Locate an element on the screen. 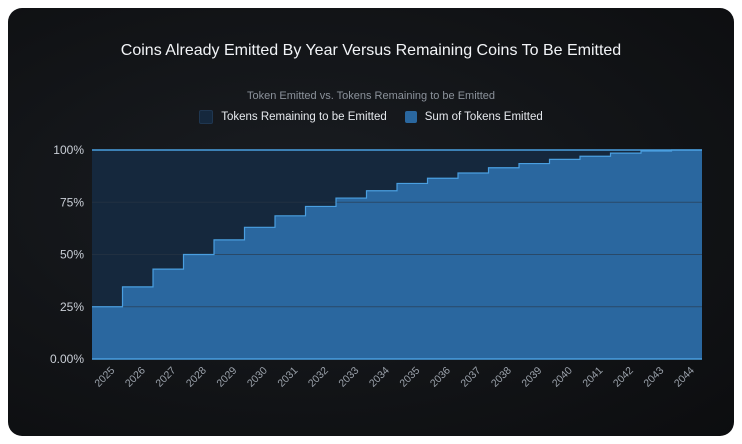 This screenshot has height=444, width=742. x-tick-label-2038: 2038 is located at coordinates (501, 377).